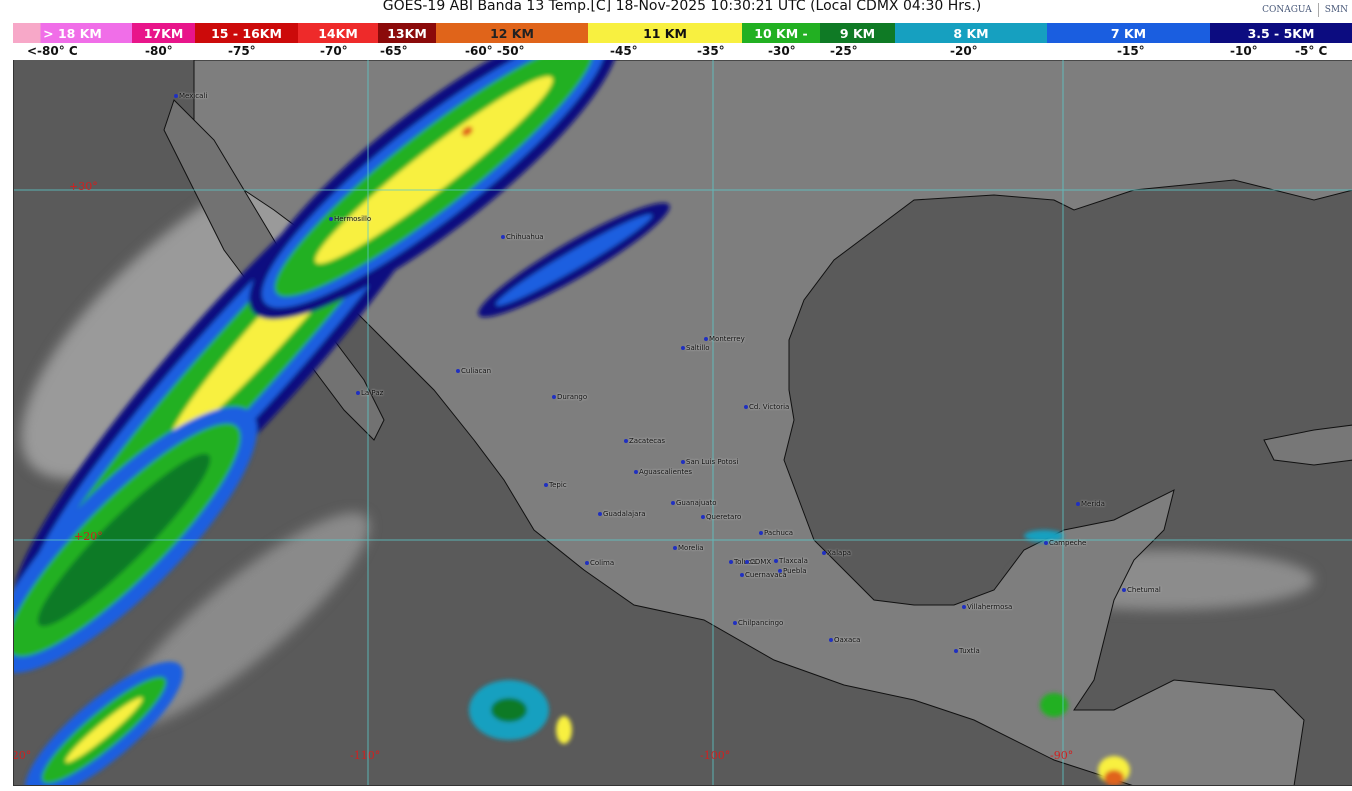 The width and height of the screenshot is (1352, 791). What do you see at coordinates (338, 33) in the screenshot?
I see `legend-band: 14KM` at bounding box center [338, 33].